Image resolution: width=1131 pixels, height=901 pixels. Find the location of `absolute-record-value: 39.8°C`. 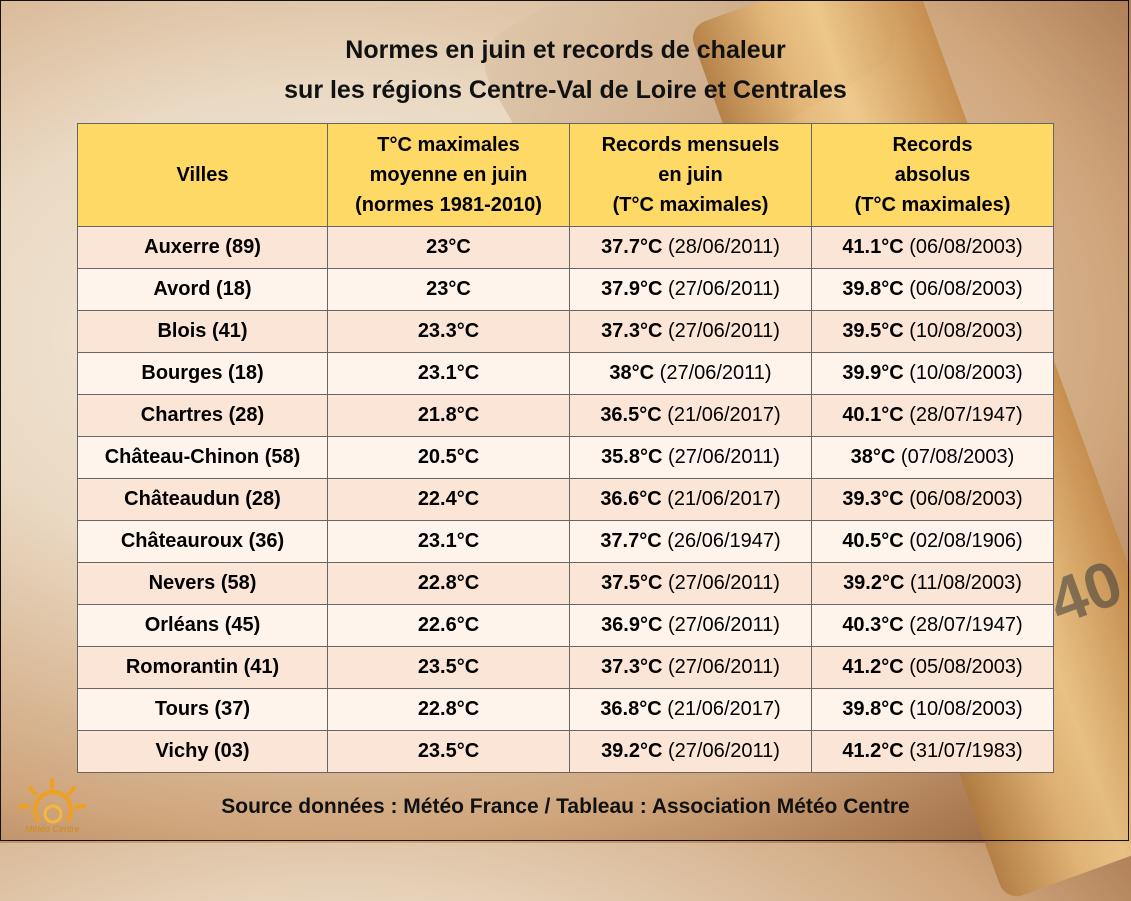

absolute-record-value: 39.8°C is located at coordinates (873, 709).